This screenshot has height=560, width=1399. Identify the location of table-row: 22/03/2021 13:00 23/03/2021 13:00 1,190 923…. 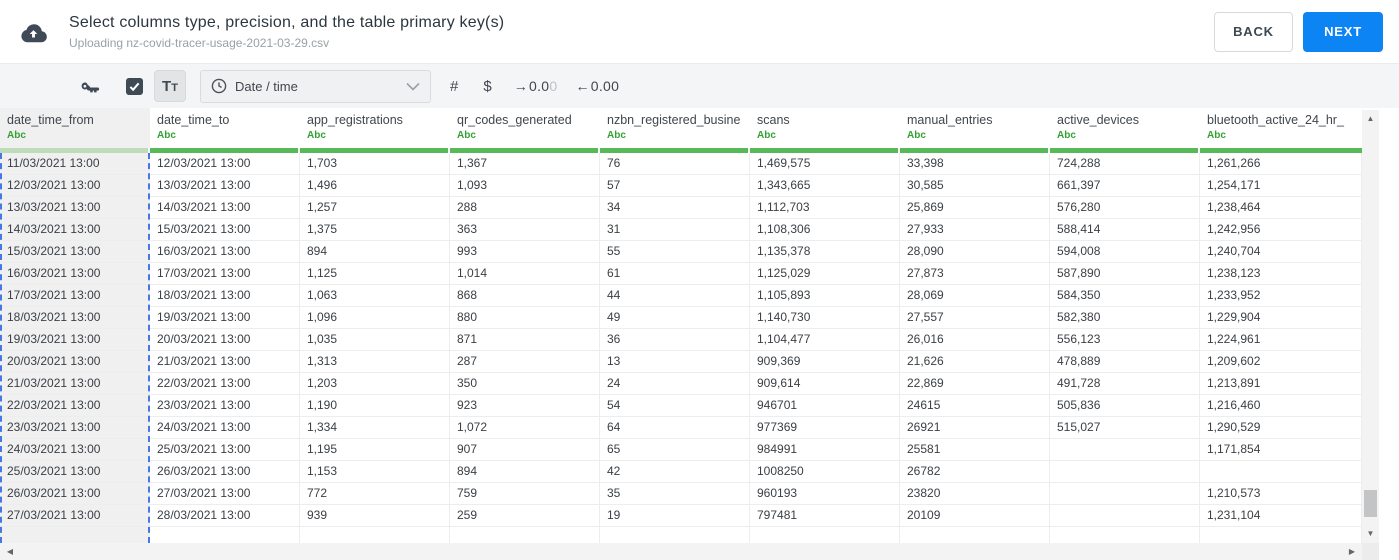
(681, 406).